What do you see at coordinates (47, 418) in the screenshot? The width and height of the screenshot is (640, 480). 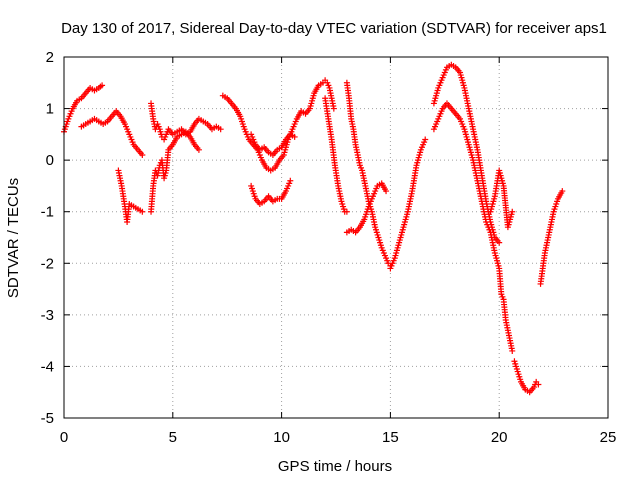 I see `y-tick-label: -5` at bounding box center [47, 418].